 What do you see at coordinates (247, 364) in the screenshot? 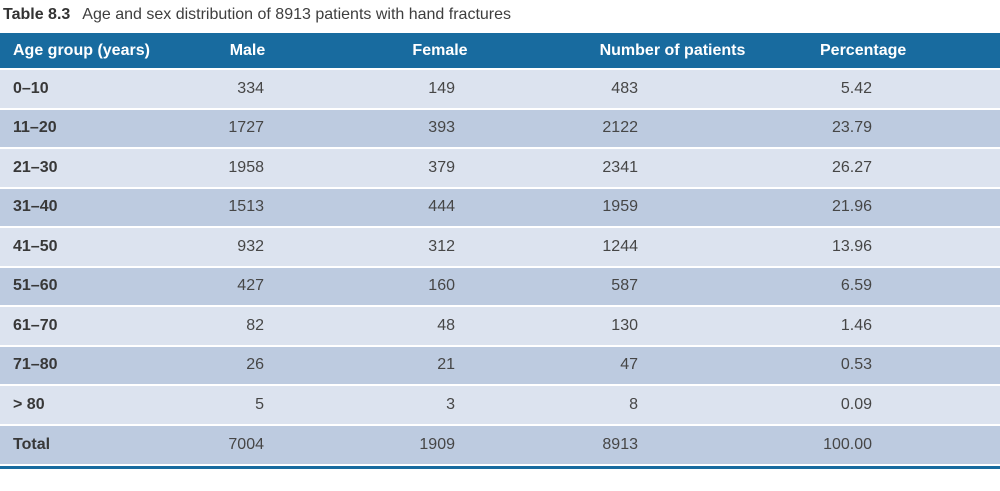
I see `cell-male: 26` at bounding box center [247, 364].